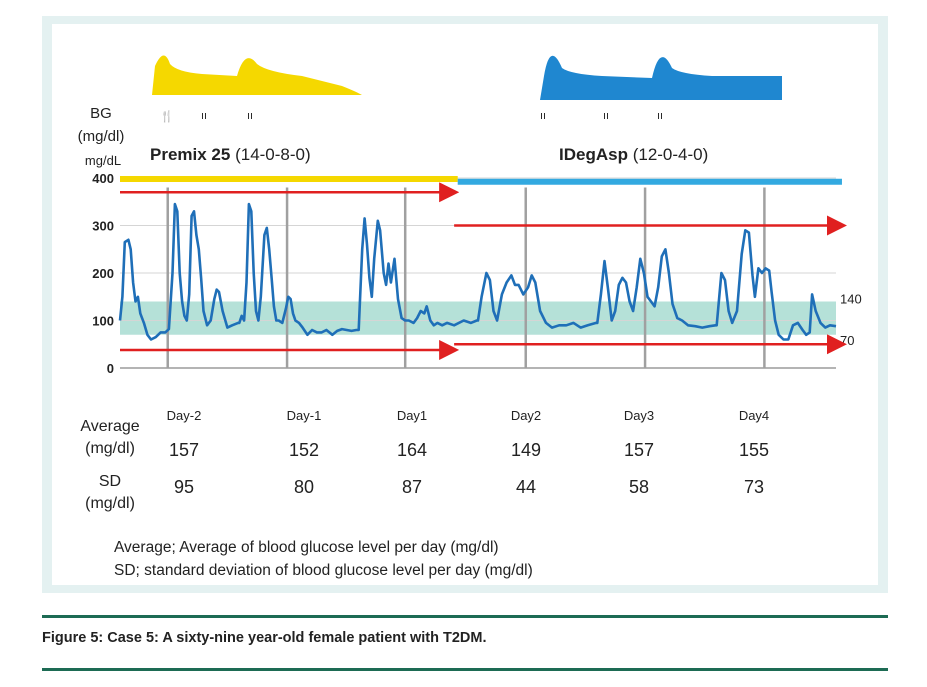 This screenshot has height=687, width=927. Describe the element at coordinates (593, 154) in the screenshot. I see `regimen-name: IDegAsp` at that location.